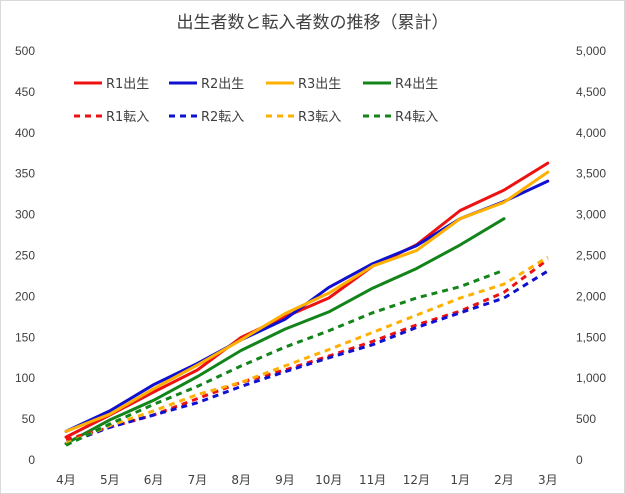 This screenshot has height=494, width=625. Describe the element at coordinates (591, 256) in the screenshot. I see `y-right-tick-label: 2,500` at that location.